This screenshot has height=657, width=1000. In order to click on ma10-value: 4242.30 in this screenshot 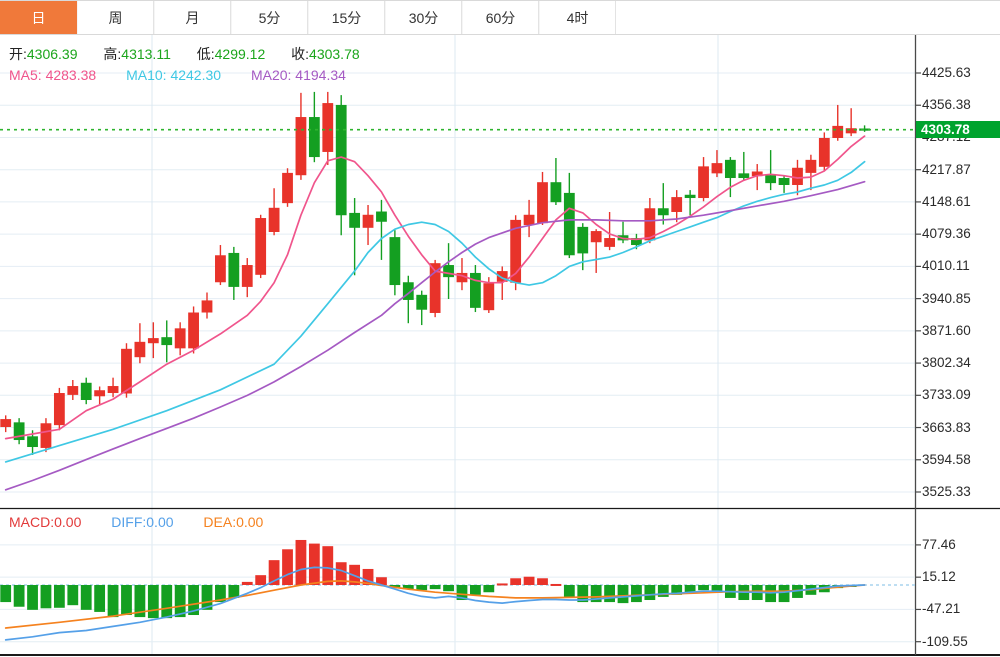, I will do `click(196, 75)`.